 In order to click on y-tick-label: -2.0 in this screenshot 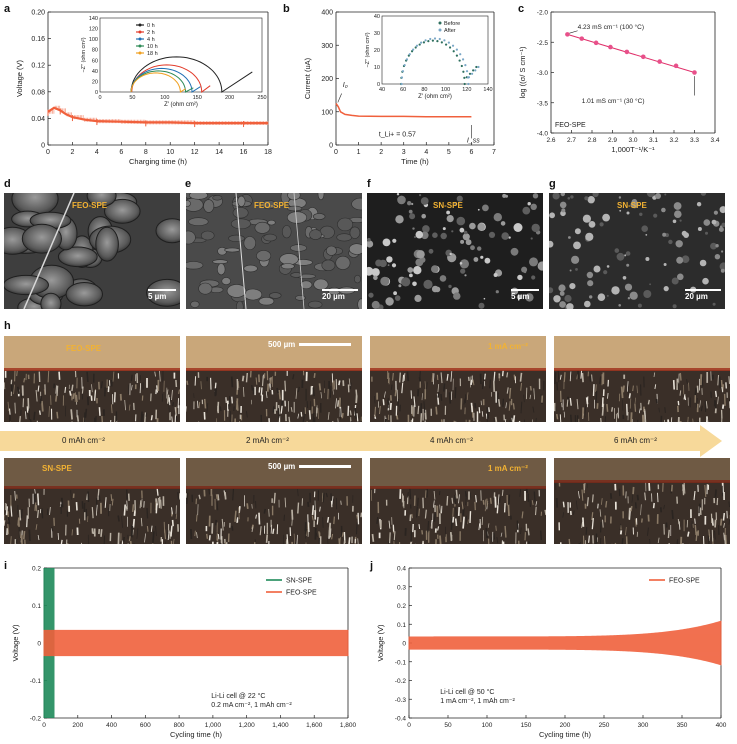, I will do `click(543, 13)`.